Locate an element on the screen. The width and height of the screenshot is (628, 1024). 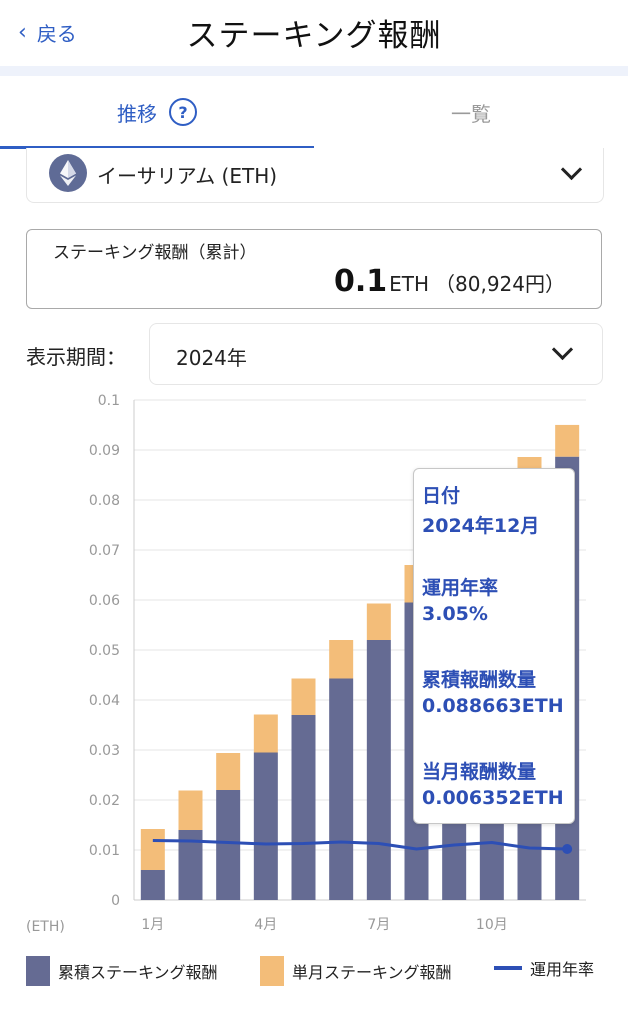
coin-selector: イーサリアム (ETH) is located at coordinates (315, 175).